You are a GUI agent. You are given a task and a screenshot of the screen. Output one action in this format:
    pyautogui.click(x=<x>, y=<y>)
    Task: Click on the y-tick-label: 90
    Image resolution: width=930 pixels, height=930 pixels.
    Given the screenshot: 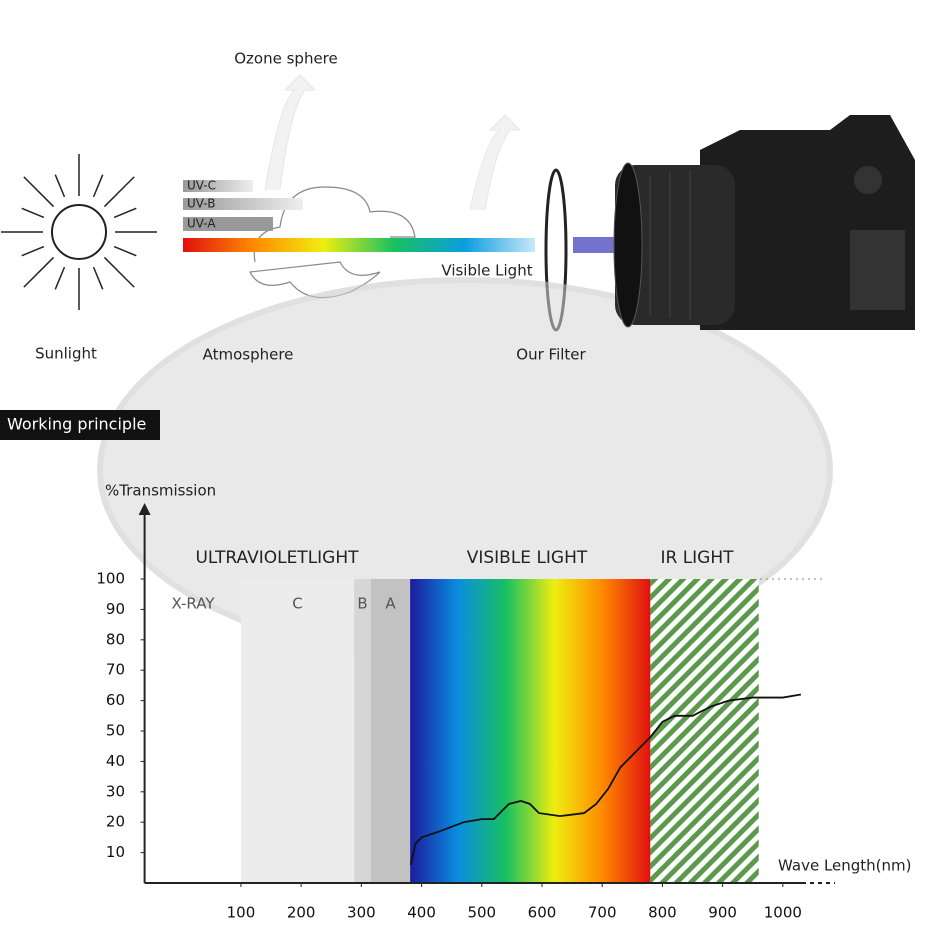 What is the action you would take?
    pyautogui.click(x=115, y=609)
    